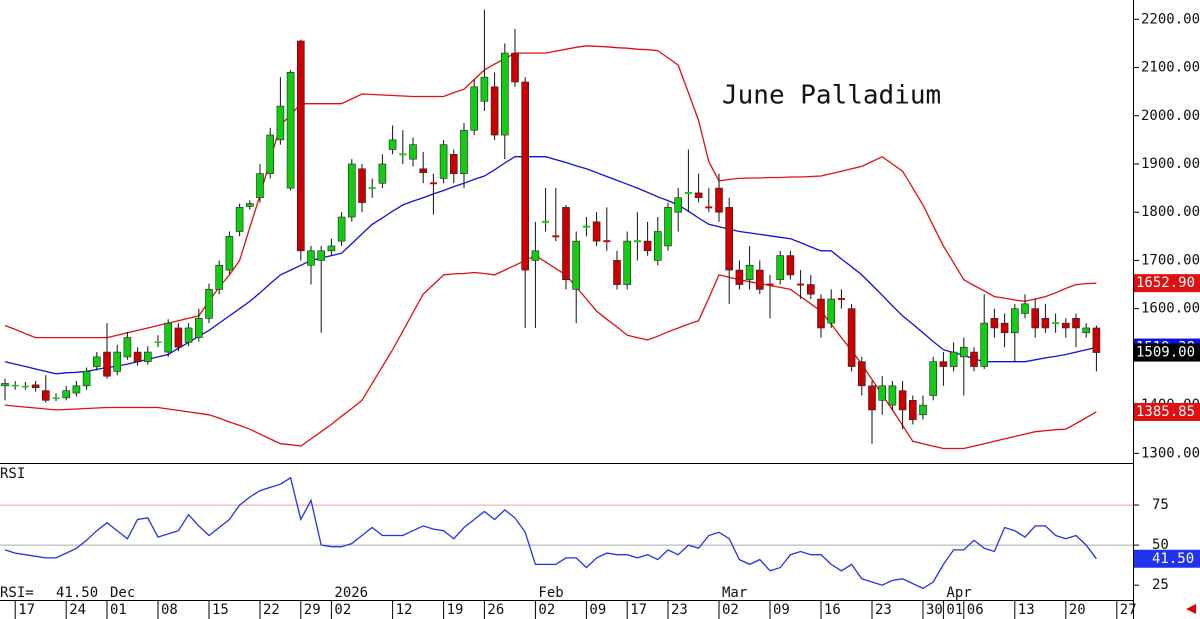 The image size is (1200, 619). I want to click on band-last-label: 1652.90, so click(1165, 283).